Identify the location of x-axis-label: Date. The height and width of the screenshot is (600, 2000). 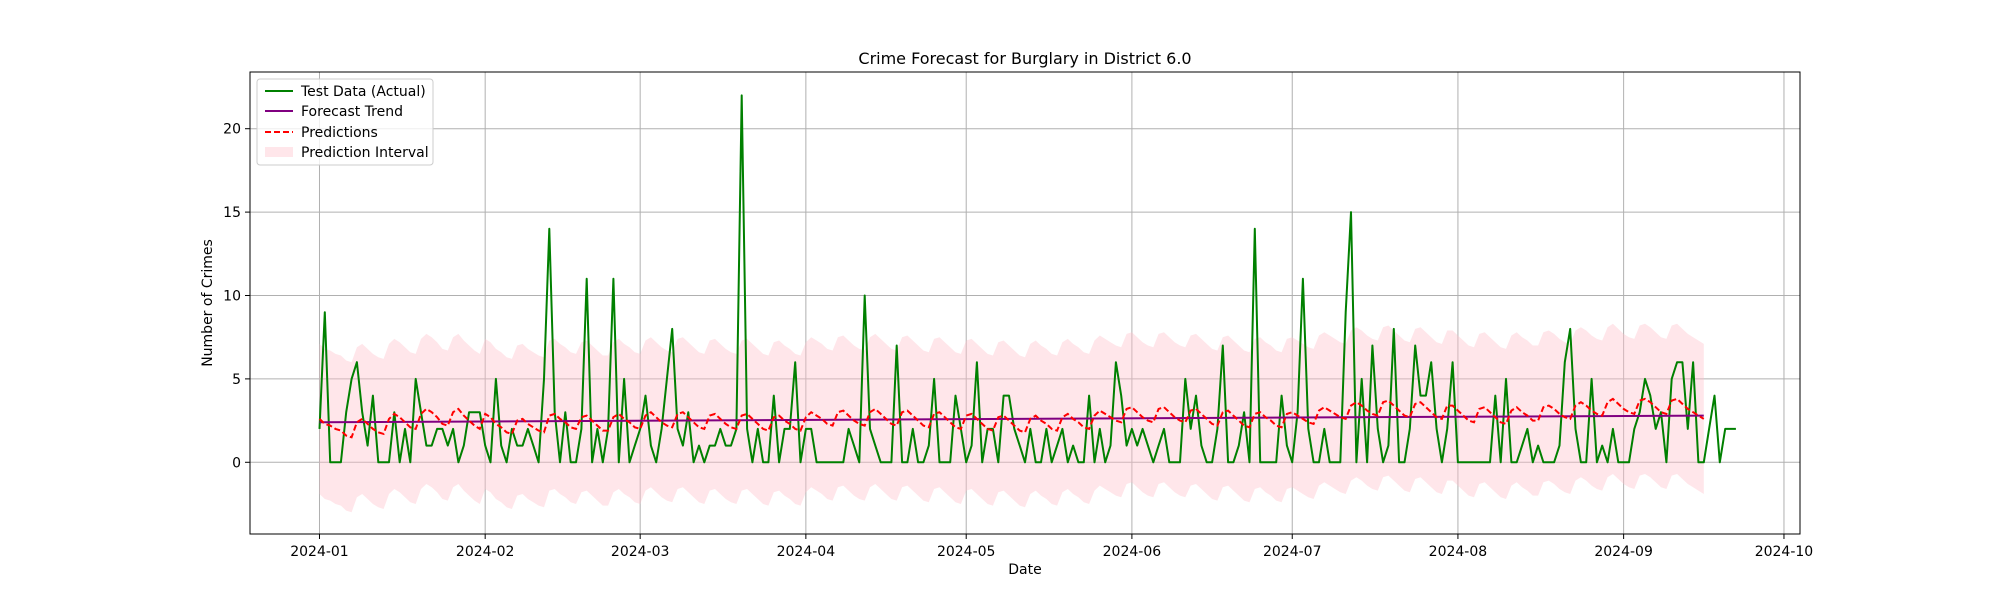
(1024, 570).